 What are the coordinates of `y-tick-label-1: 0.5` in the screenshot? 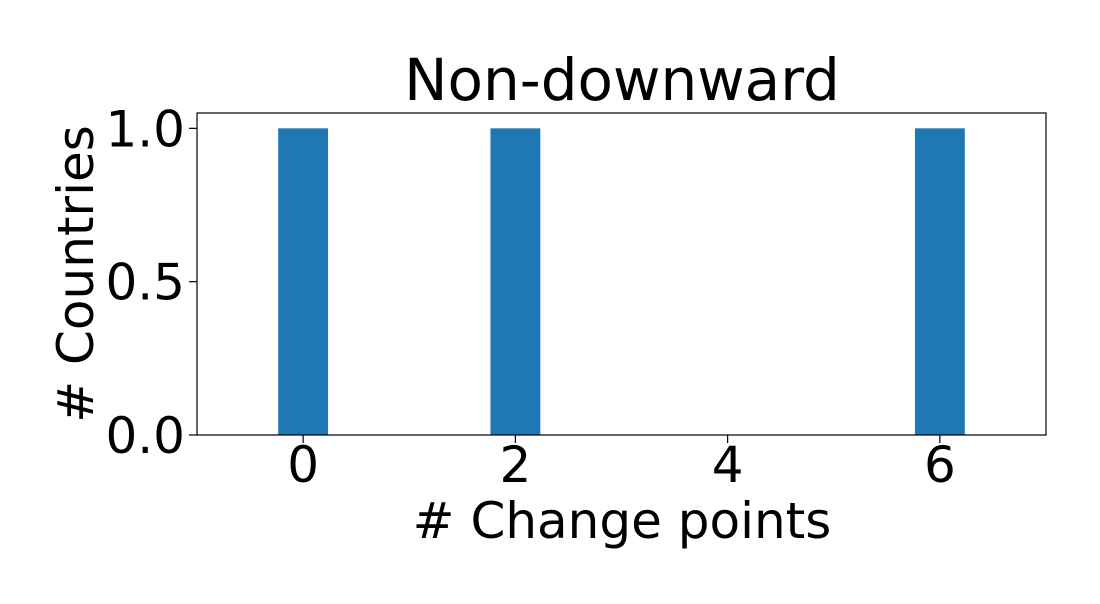 It's located at (145, 283).